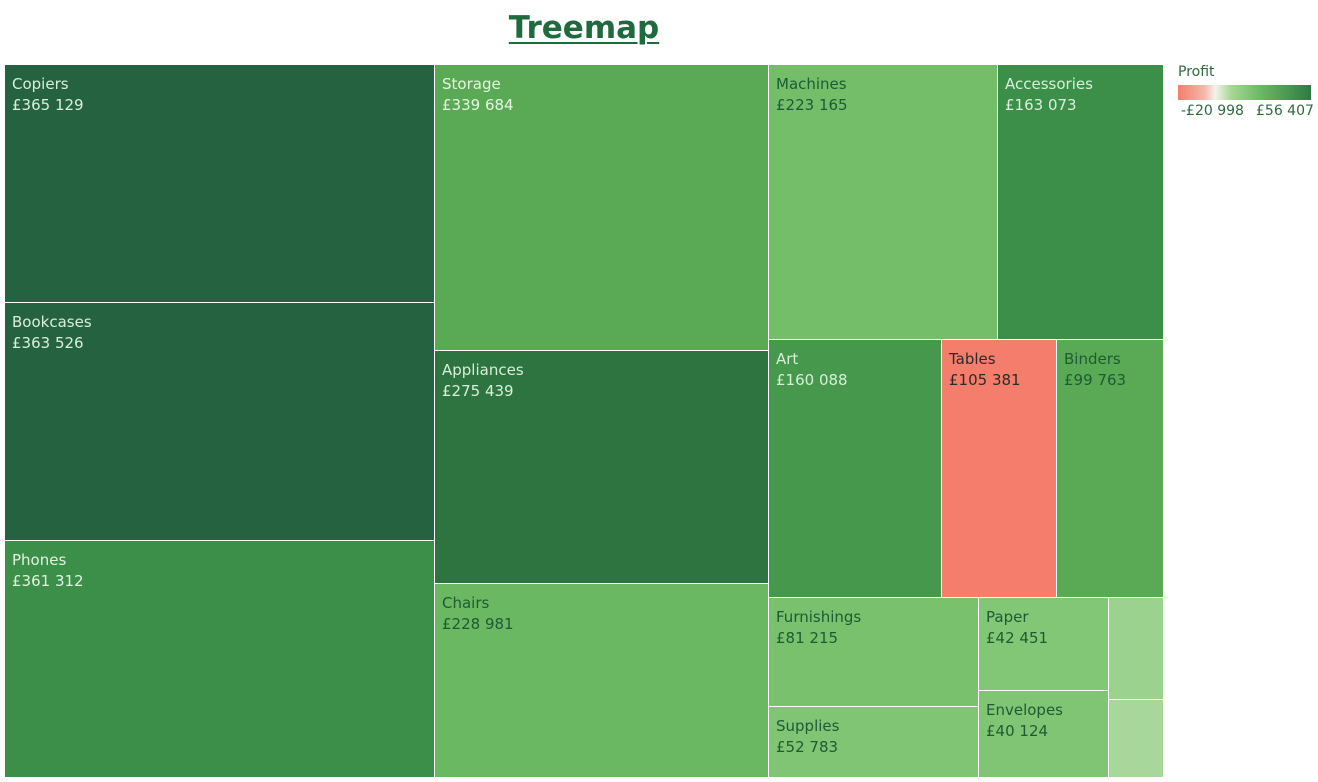  Describe the element at coordinates (812, 380) in the screenshot. I see `tile-sales-value: £160 088` at that location.